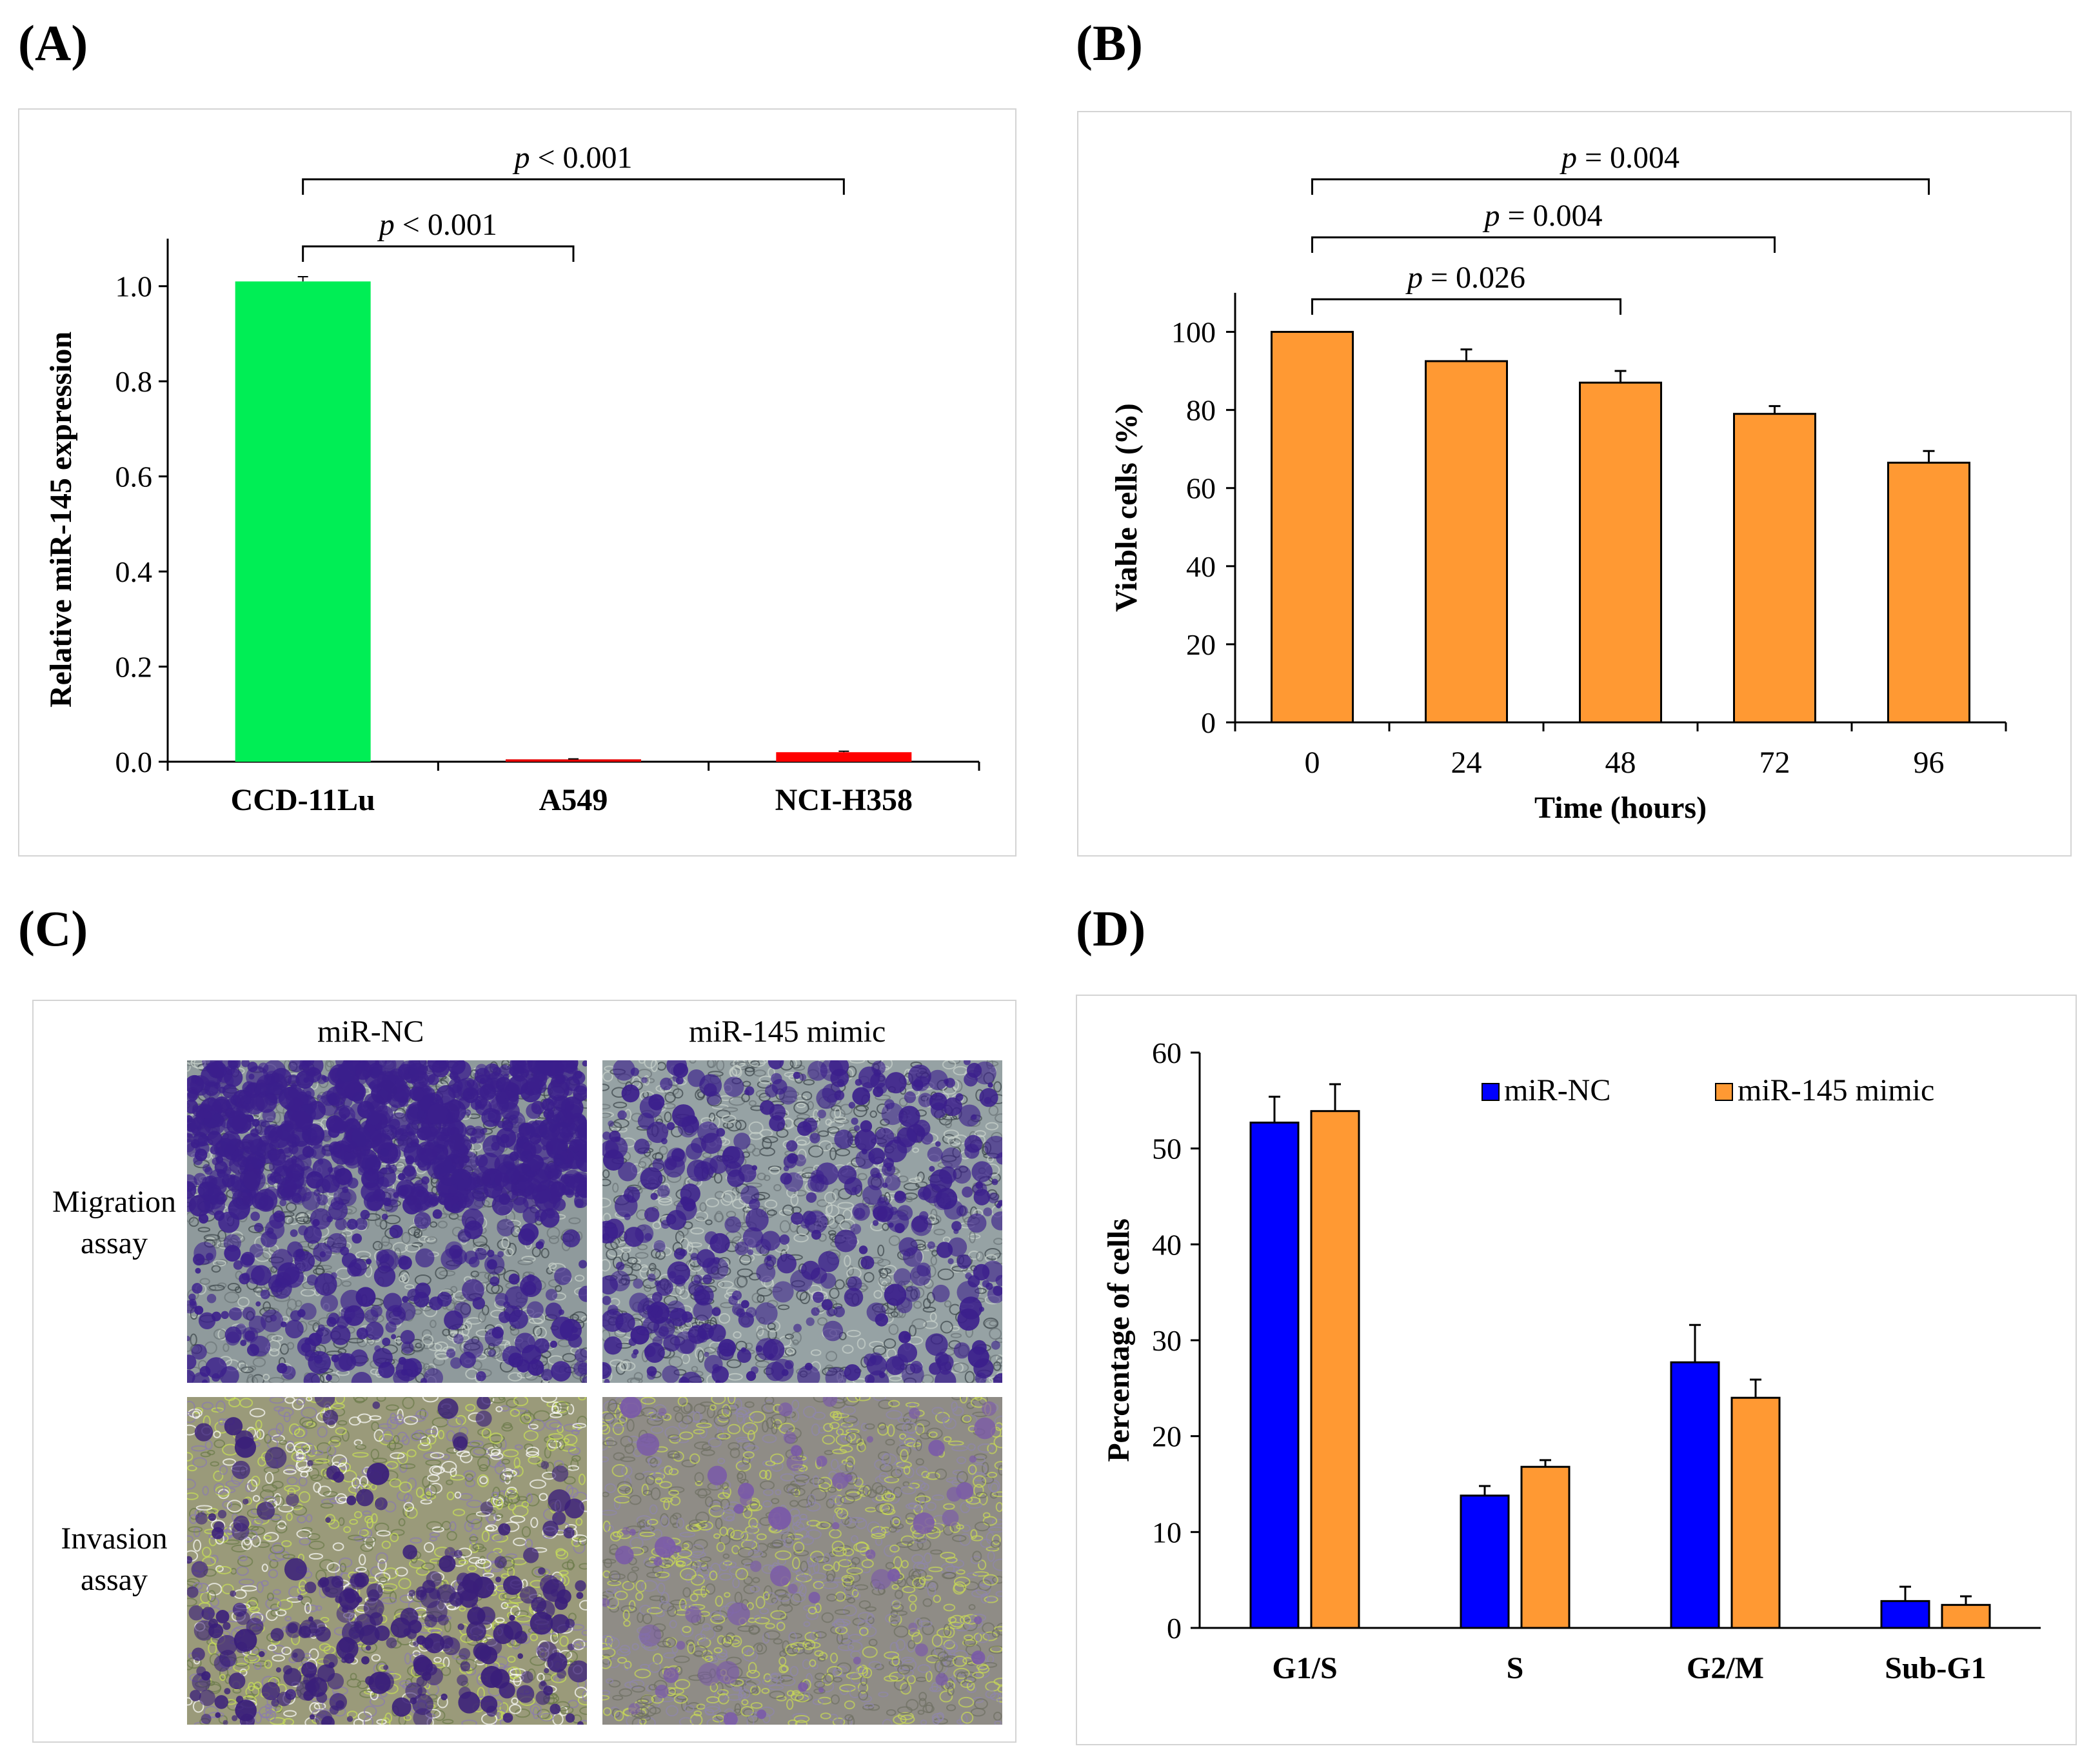  I want to click on y-tick-label-a-3: 0.6, so click(134, 477).